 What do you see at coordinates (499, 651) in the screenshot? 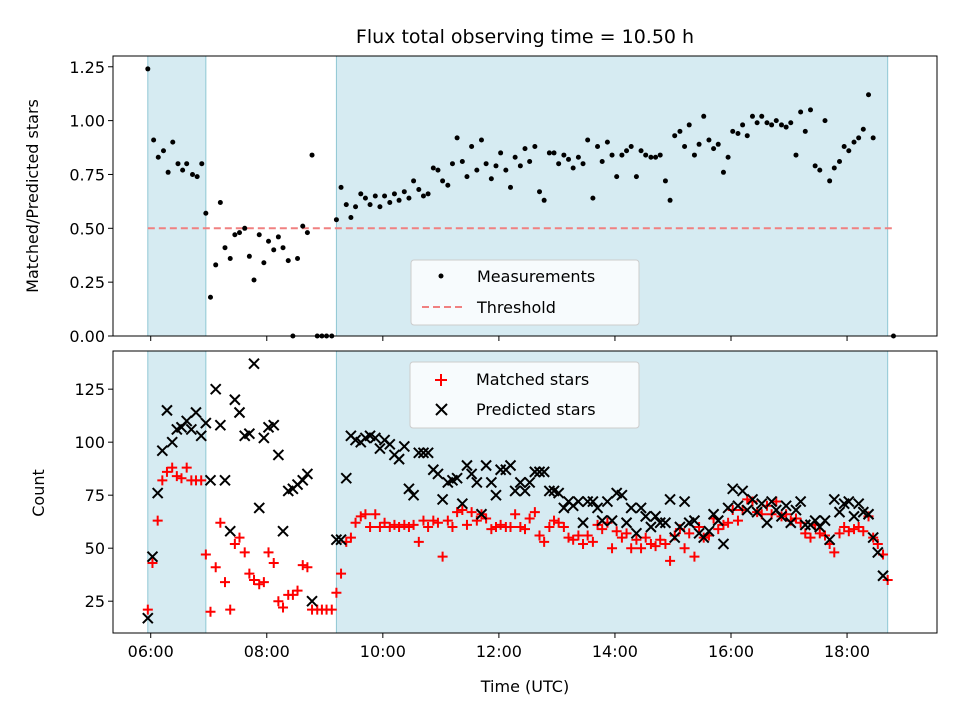
I see `x-tick-label: 12:00` at bounding box center [499, 651].